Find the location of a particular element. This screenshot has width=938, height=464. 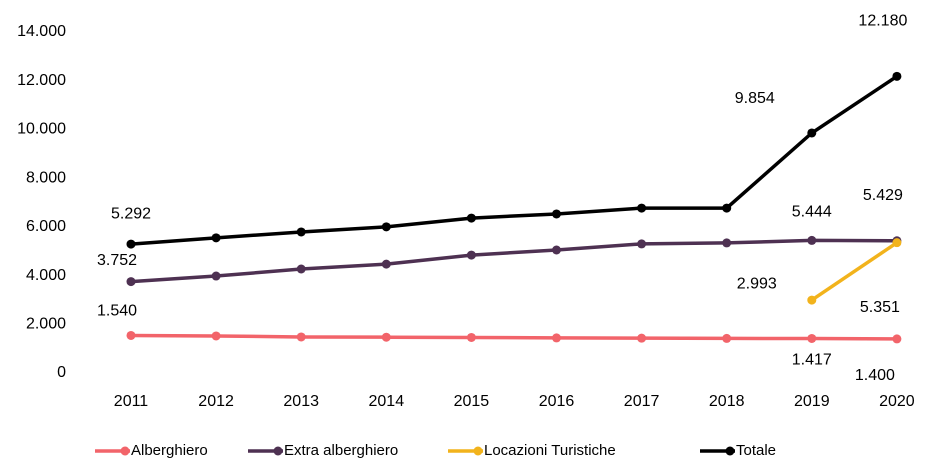

data-label: 1.417 is located at coordinates (812, 360).